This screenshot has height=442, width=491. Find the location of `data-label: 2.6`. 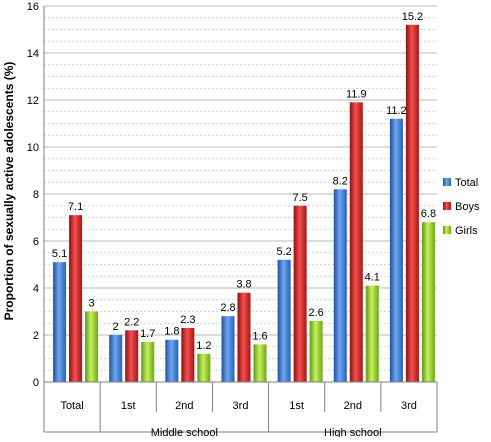

data-label: 2.6 is located at coordinates (315, 313).